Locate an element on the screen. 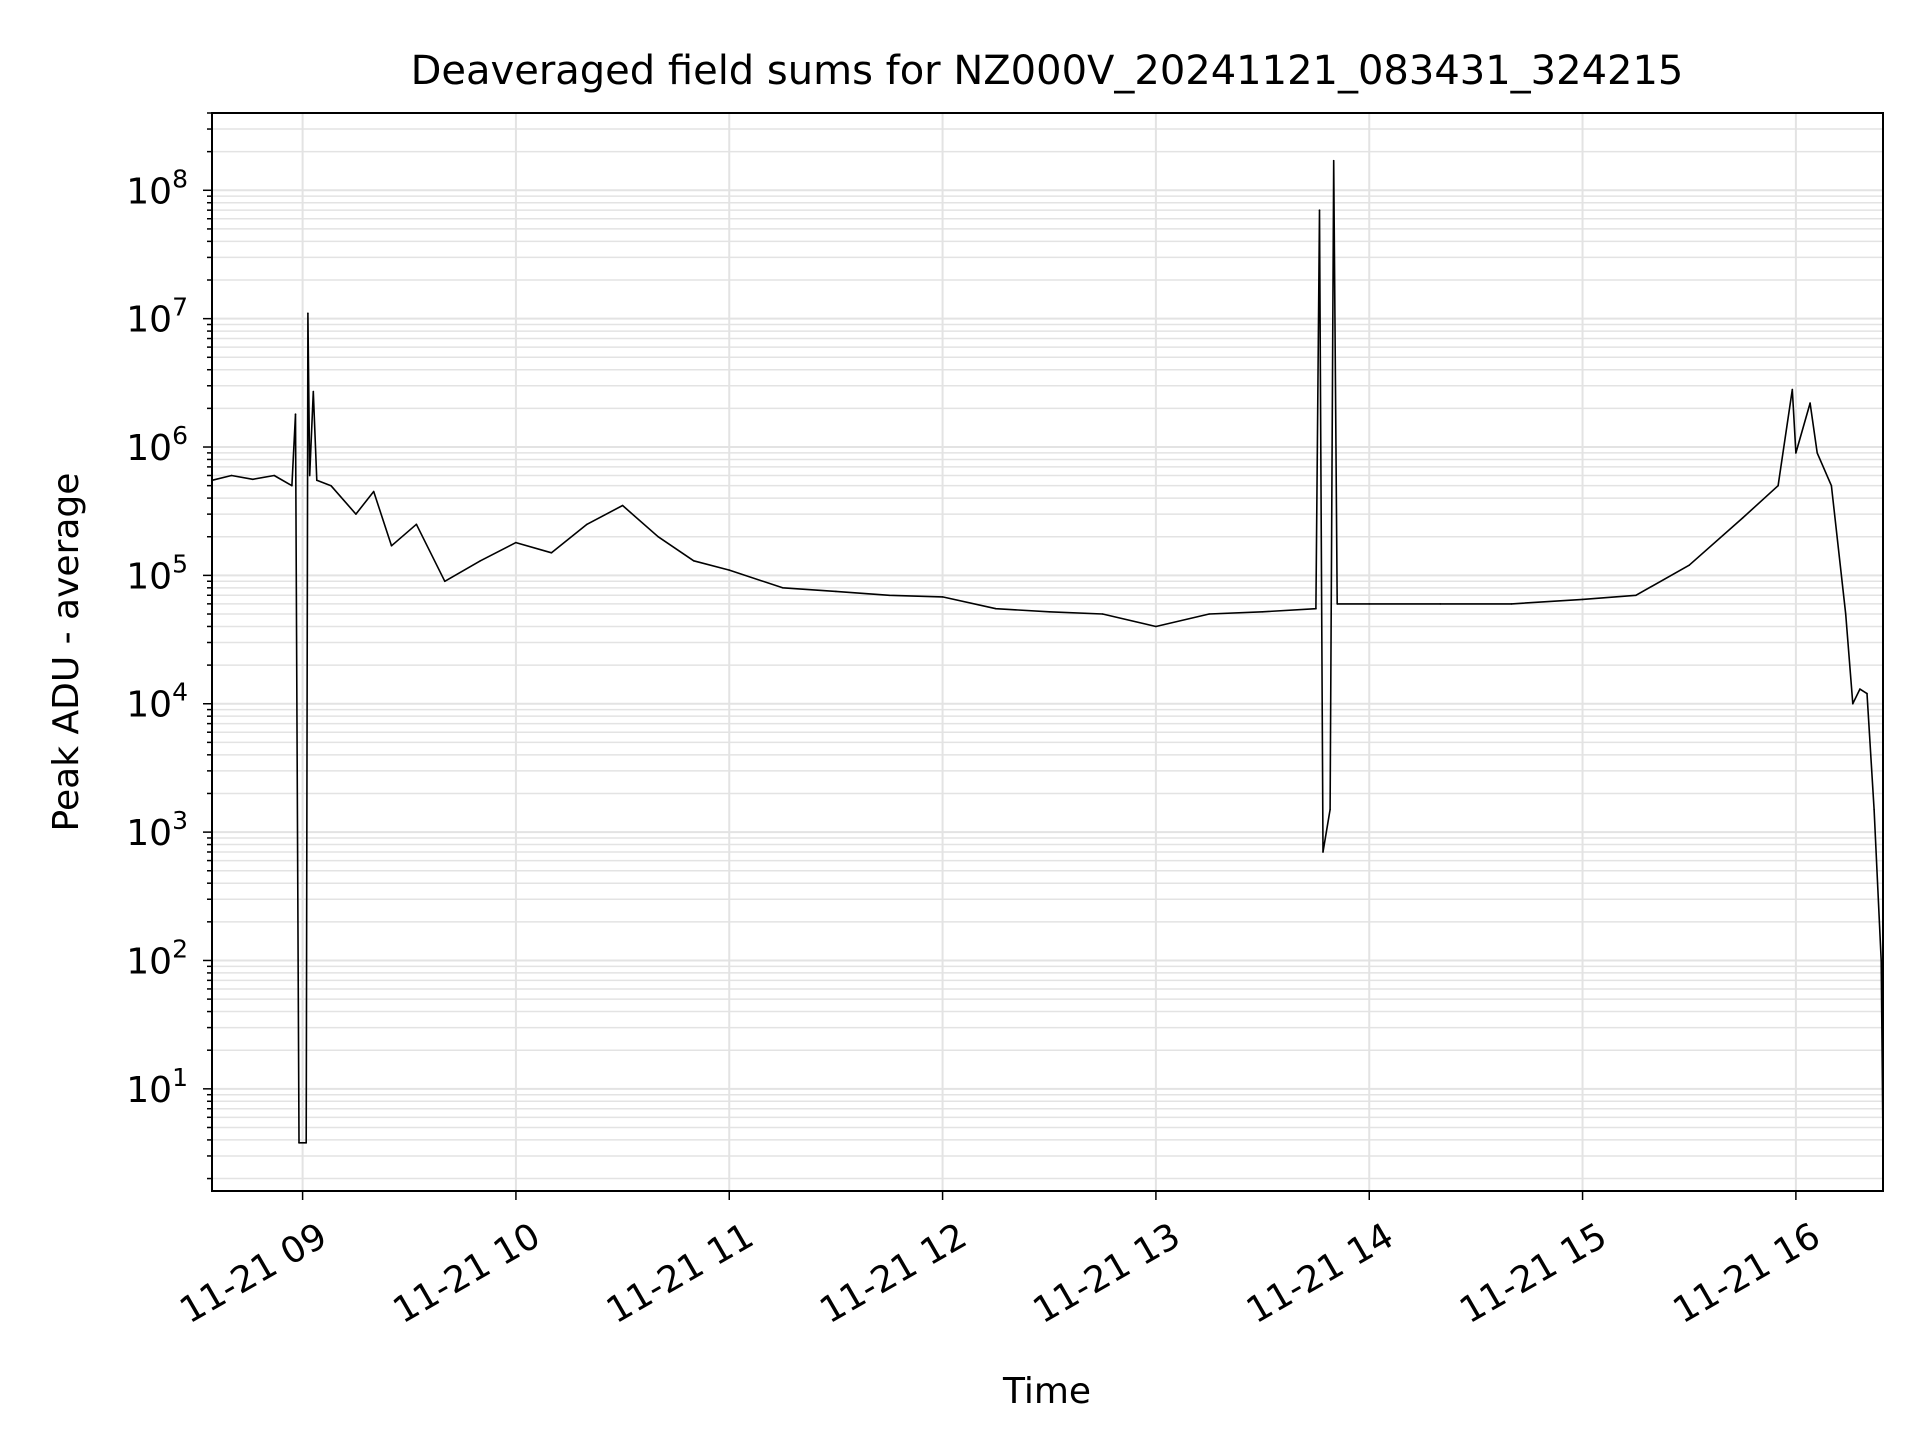  y-tick-exponent: 8 is located at coordinates (180, 178).